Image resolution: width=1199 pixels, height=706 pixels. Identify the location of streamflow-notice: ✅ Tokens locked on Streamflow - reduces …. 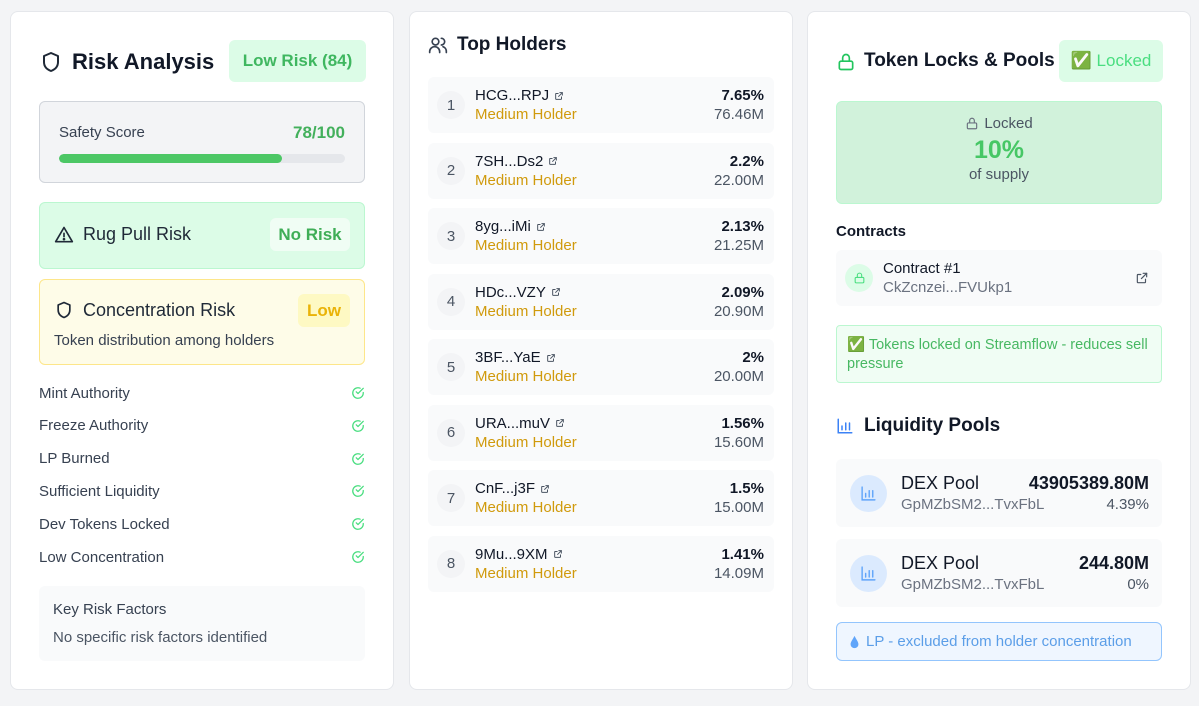
(999, 354).